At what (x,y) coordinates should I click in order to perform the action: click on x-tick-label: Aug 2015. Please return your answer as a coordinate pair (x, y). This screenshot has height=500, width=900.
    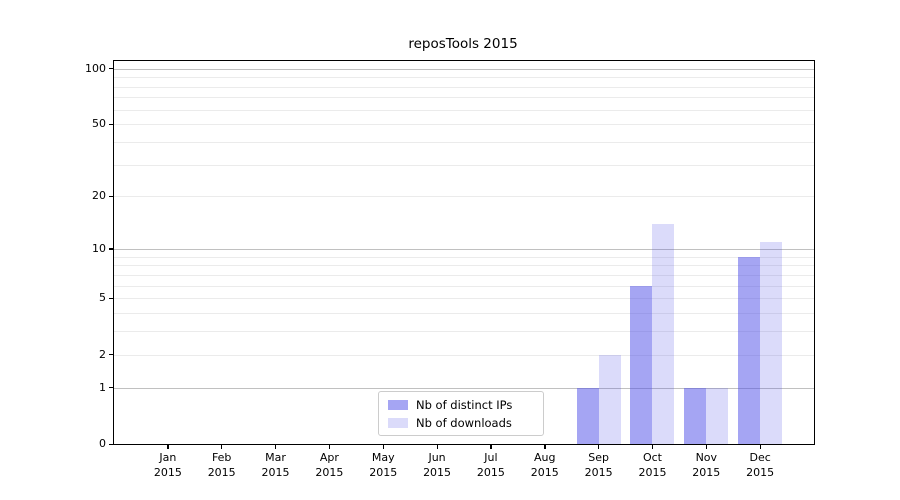
    Looking at the image, I should click on (544, 465).